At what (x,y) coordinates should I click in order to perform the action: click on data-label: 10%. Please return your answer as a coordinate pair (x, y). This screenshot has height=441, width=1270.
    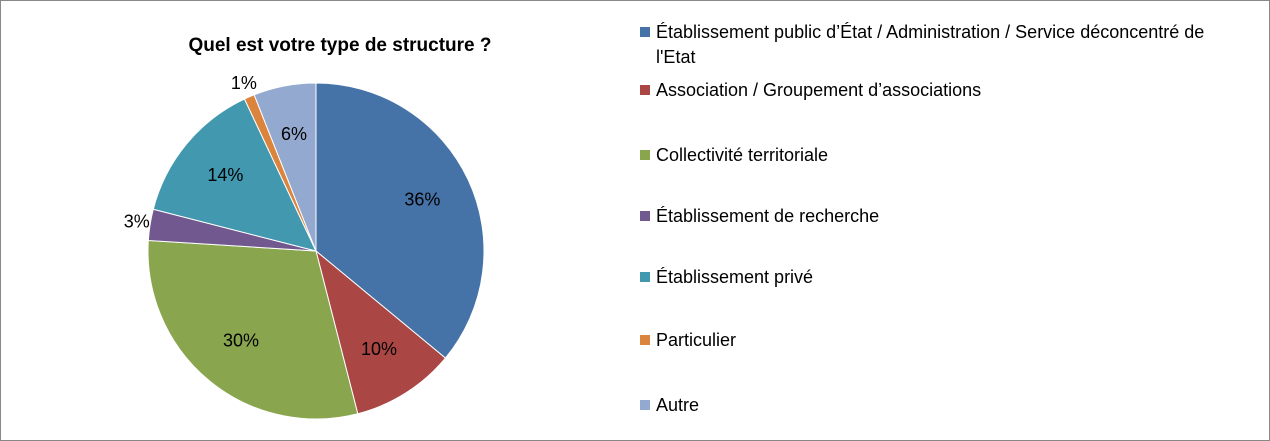
    Looking at the image, I should click on (379, 349).